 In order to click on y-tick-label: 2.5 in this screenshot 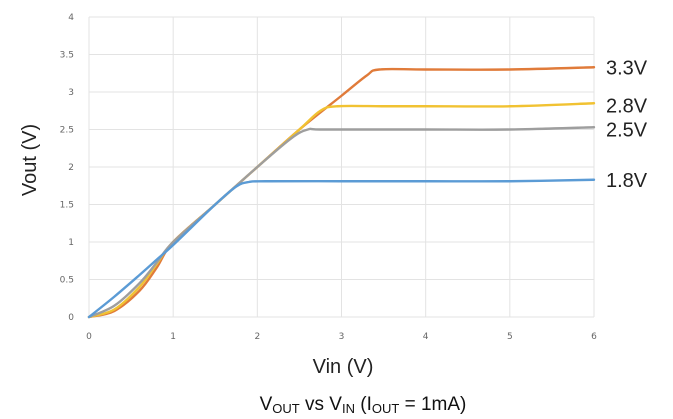, I will do `click(67, 131)`.